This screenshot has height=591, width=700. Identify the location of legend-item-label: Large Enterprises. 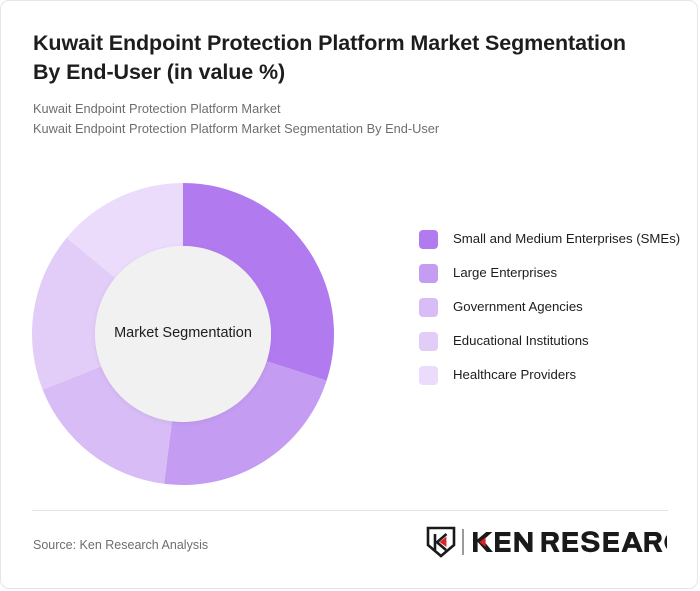
(505, 272).